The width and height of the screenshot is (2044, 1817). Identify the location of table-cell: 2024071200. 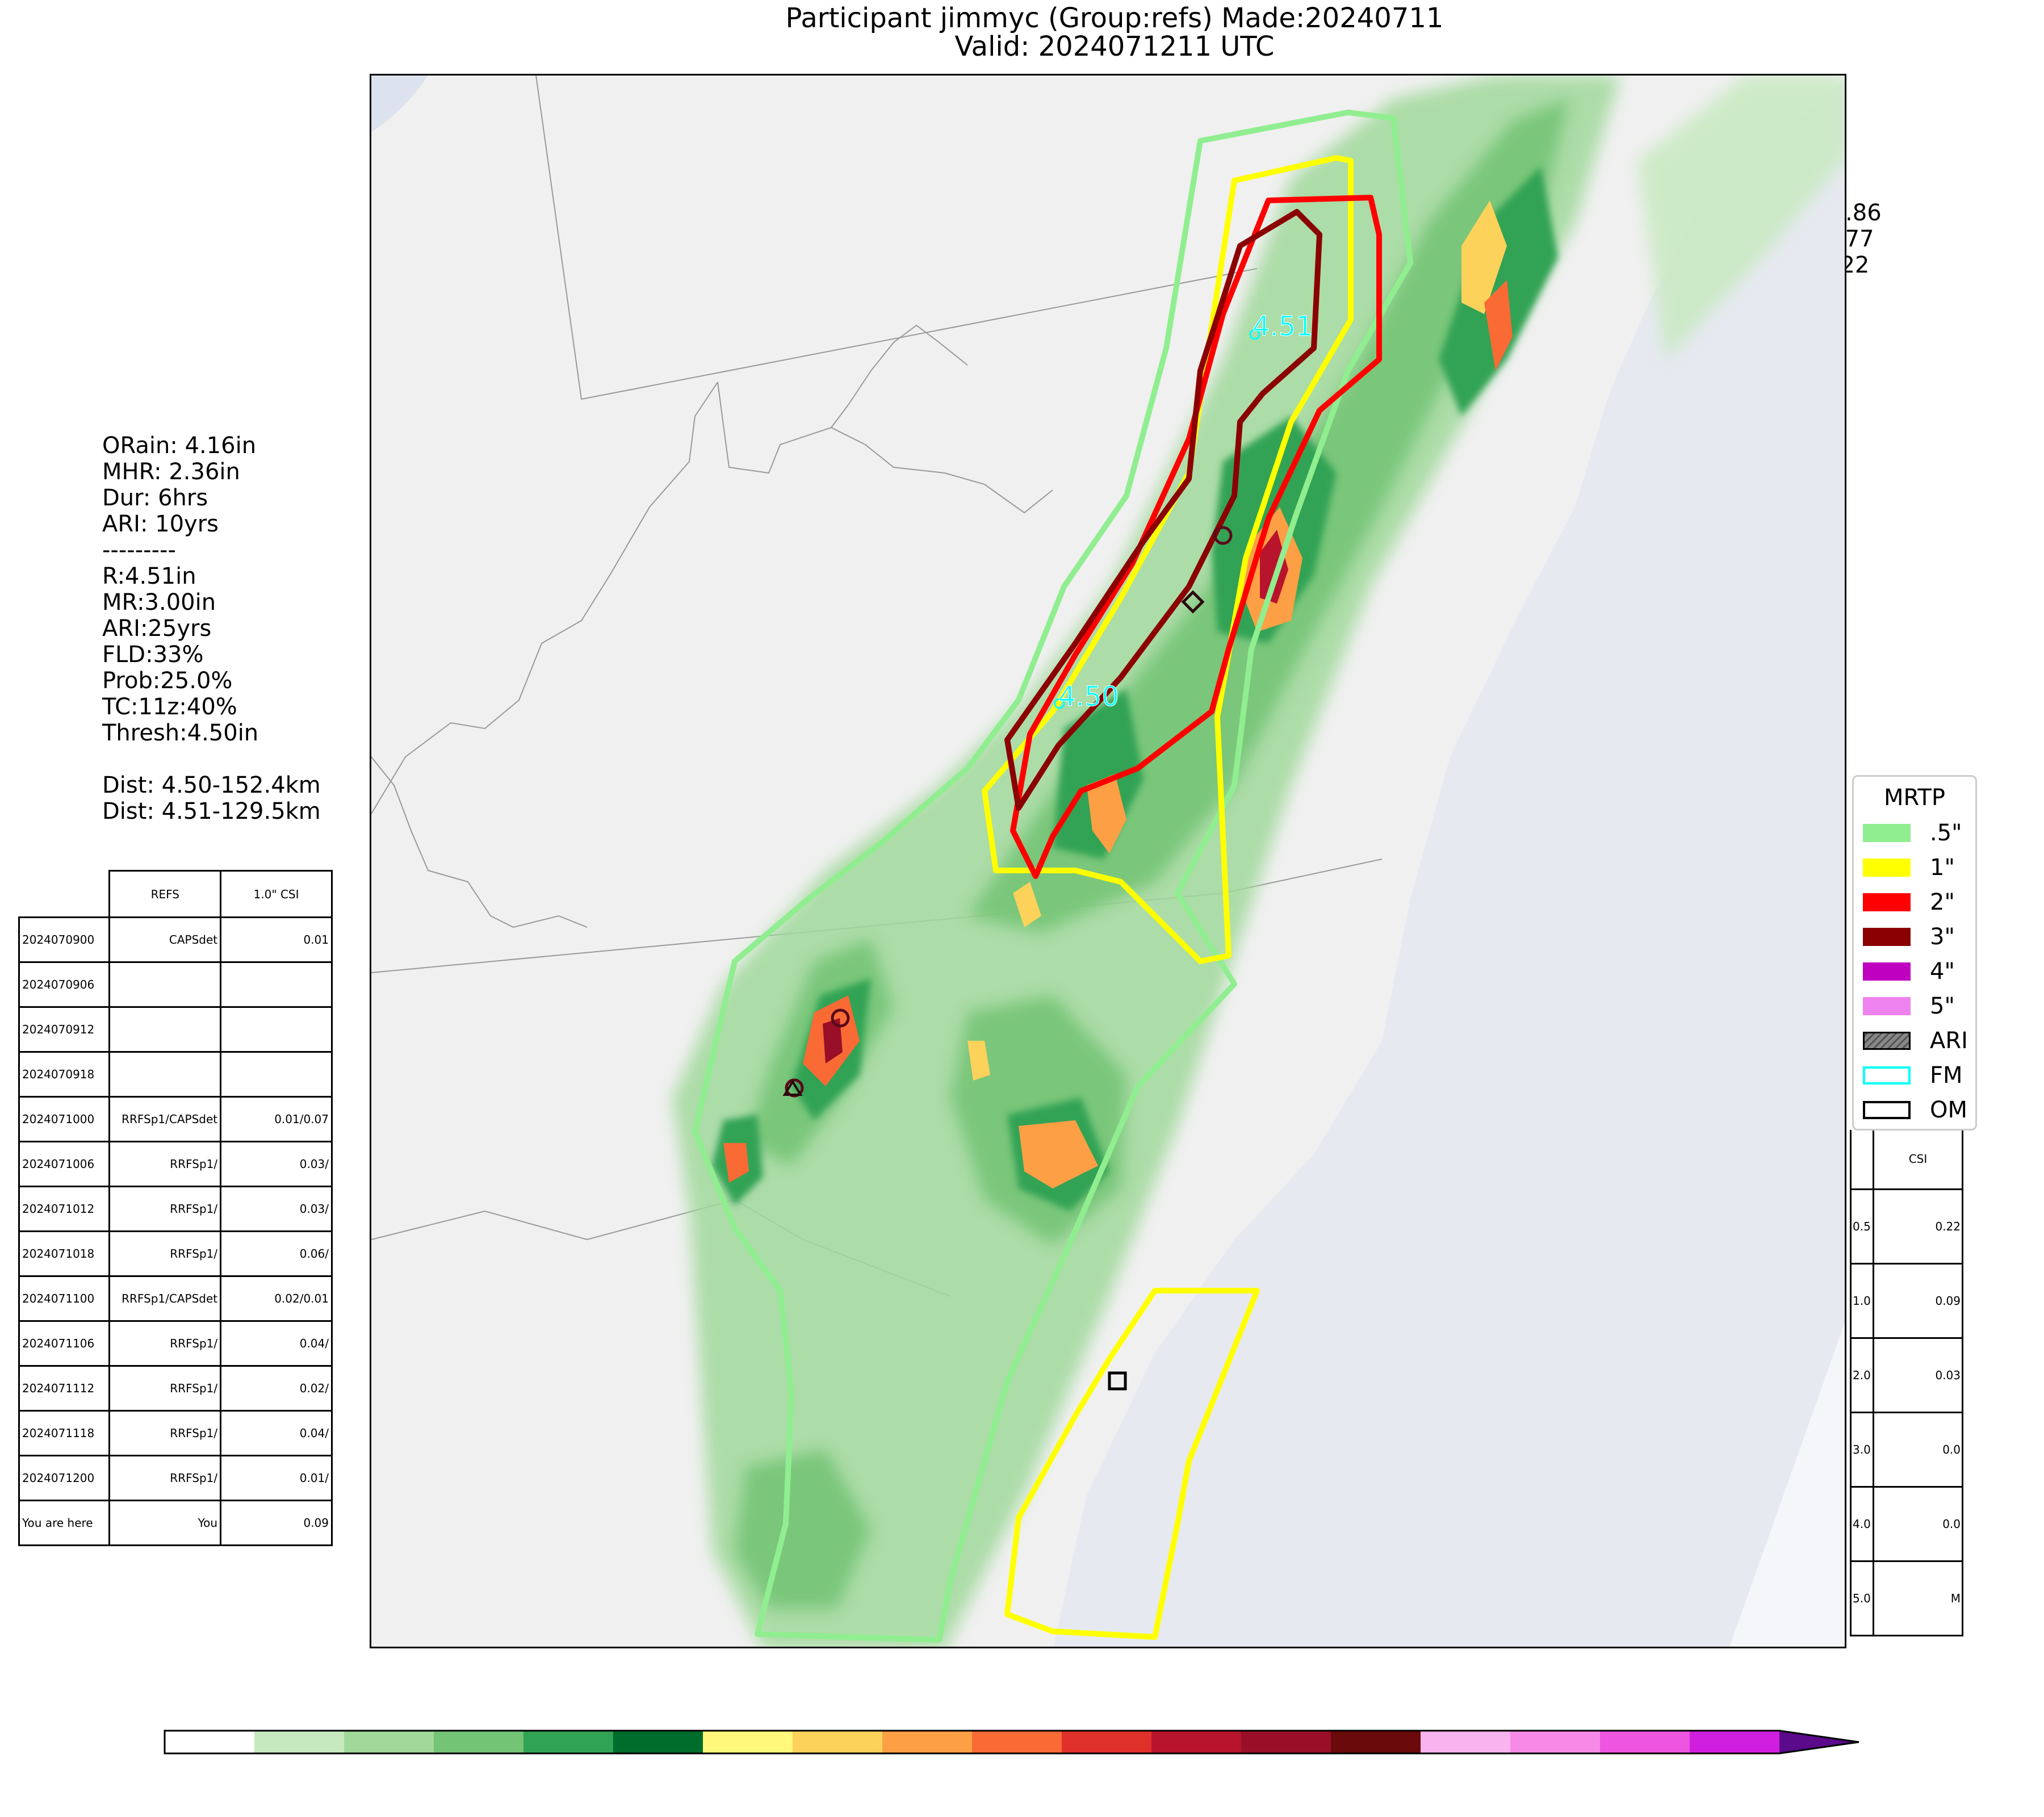
(64, 1478).